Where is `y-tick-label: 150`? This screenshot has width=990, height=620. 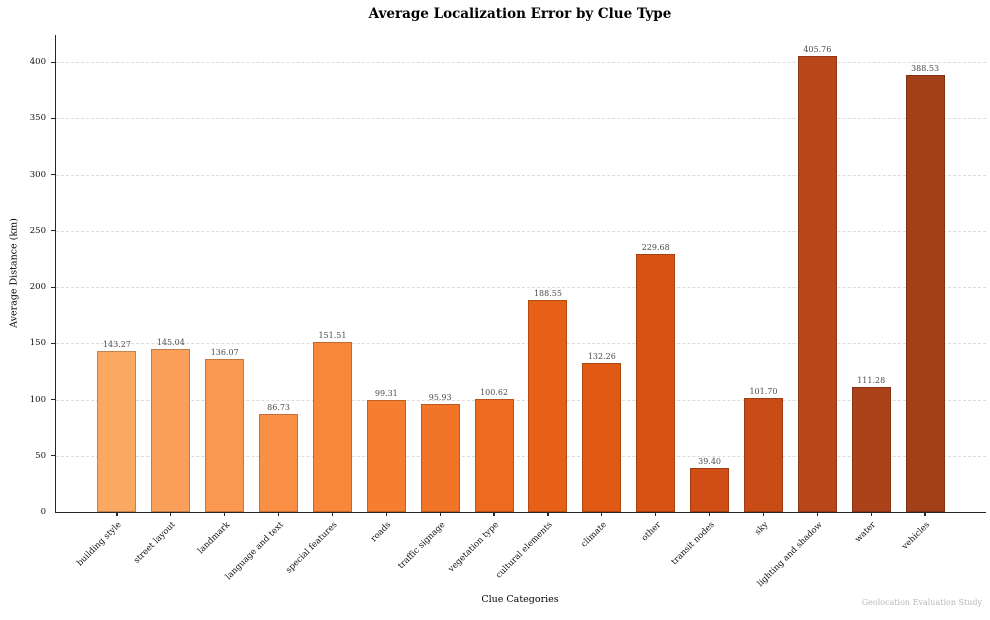
y-tick-label: 150 is located at coordinates (37, 343).